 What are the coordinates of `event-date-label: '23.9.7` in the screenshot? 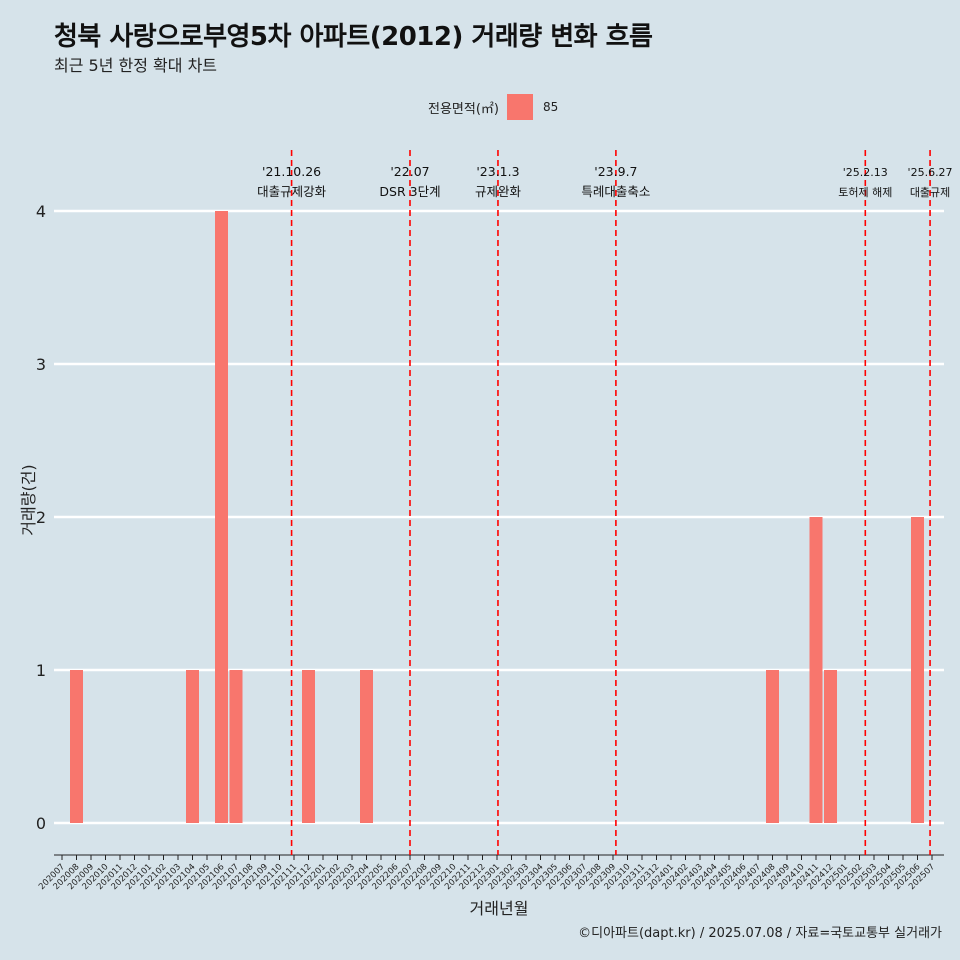 It's located at (615, 171).